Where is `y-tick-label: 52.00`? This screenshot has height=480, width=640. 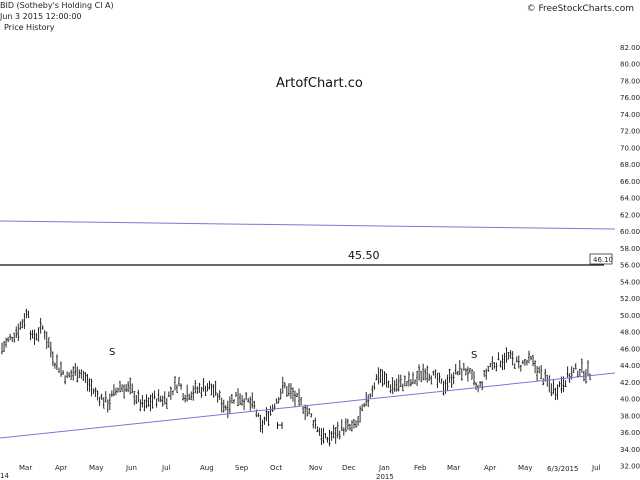 y-tick-label: 52.00 is located at coordinates (630, 299).